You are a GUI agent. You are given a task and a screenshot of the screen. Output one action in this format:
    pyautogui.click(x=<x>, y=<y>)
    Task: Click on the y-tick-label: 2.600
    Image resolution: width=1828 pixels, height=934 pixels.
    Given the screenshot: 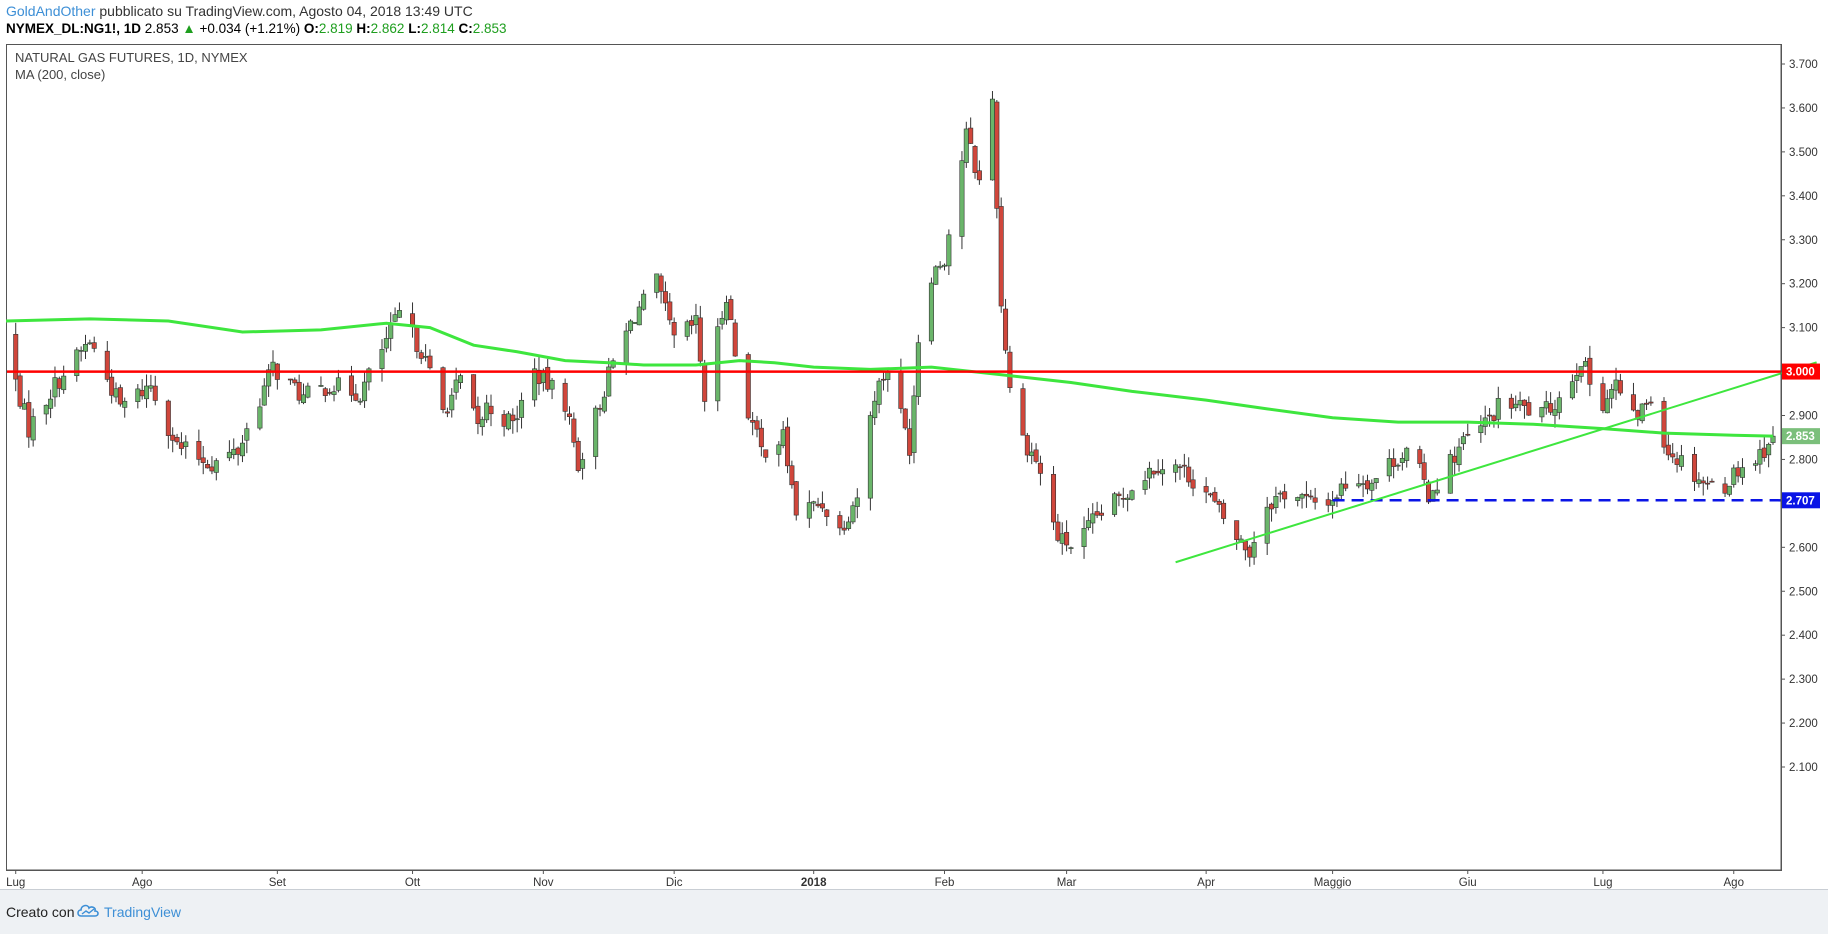 What is the action you would take?
    pyautogui.click(x=1803, y=548)
    